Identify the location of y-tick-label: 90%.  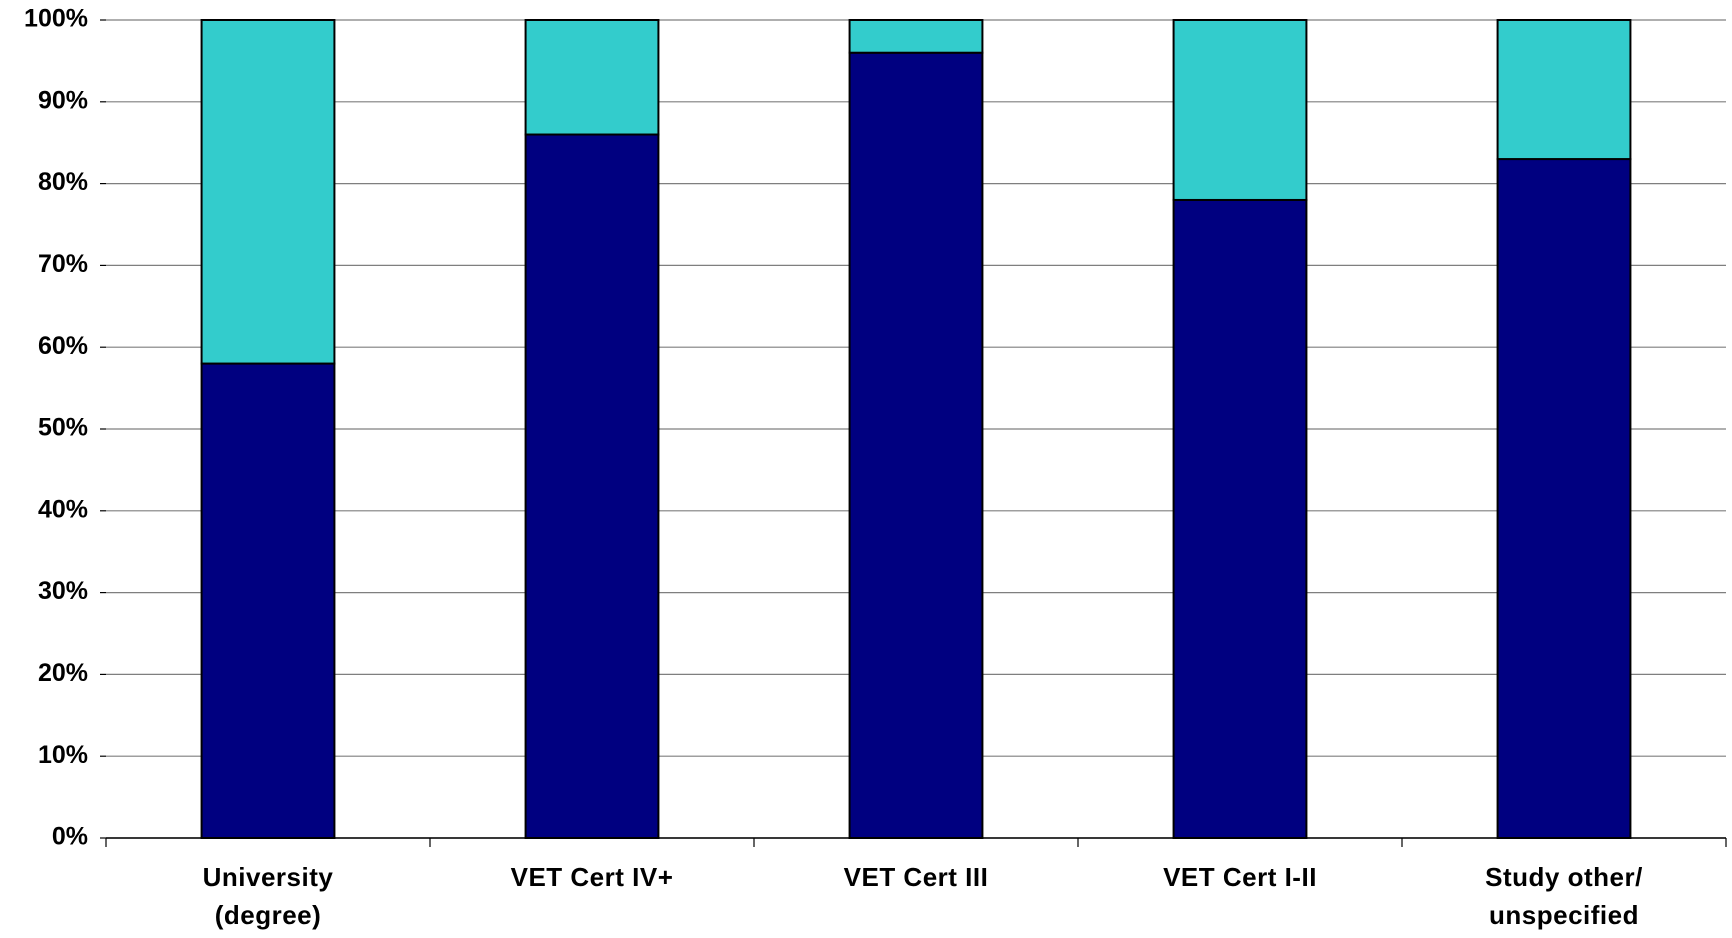
(63, 100).